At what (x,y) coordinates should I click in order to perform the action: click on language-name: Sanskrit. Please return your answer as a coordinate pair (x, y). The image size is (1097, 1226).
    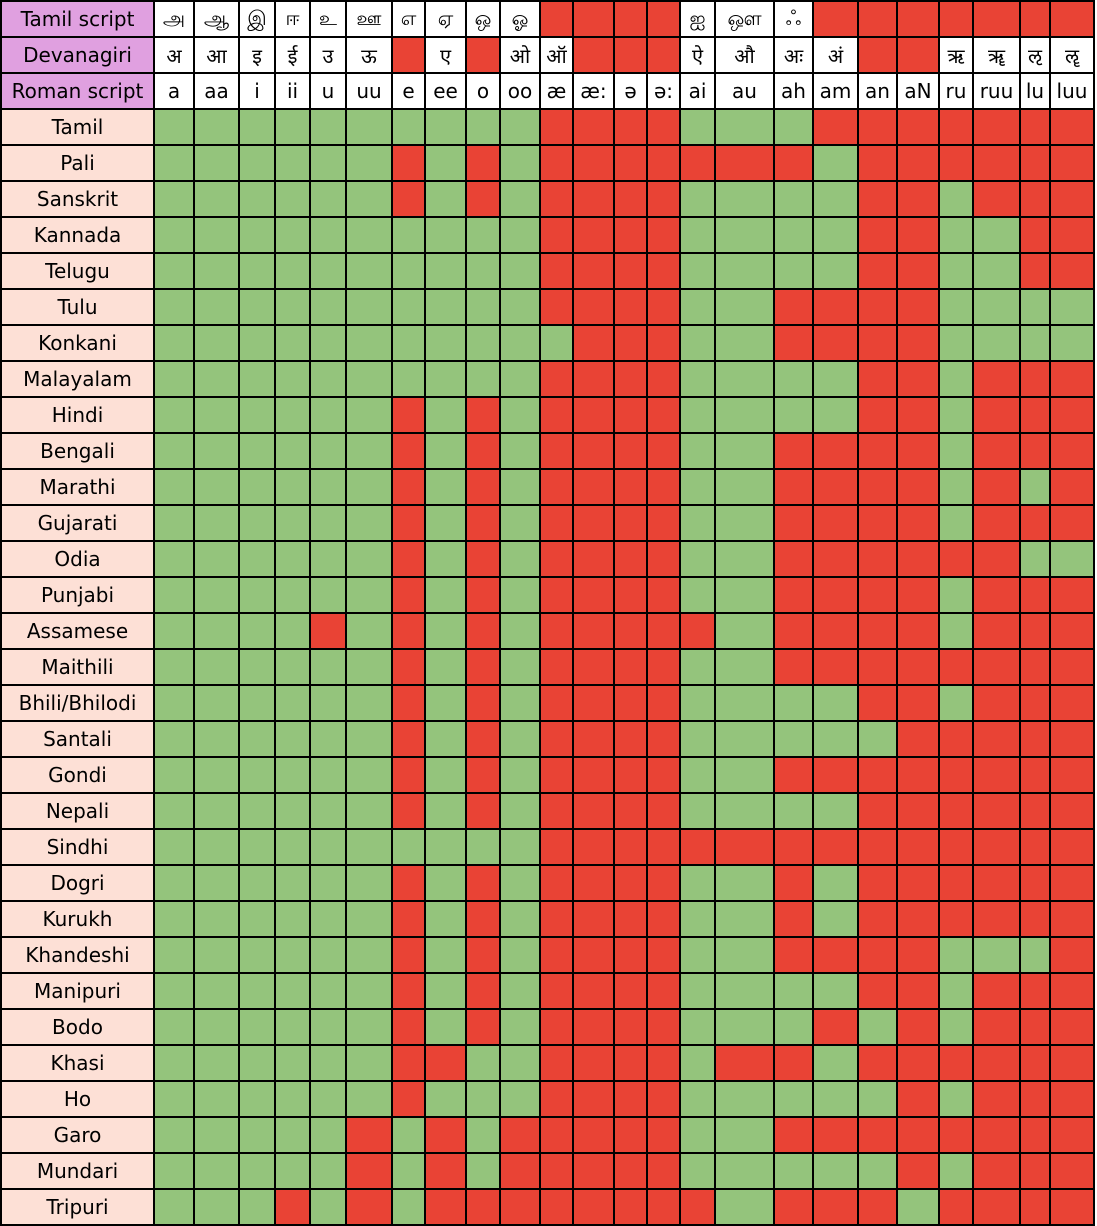
    Looking at the image, I should click on (77, 199).